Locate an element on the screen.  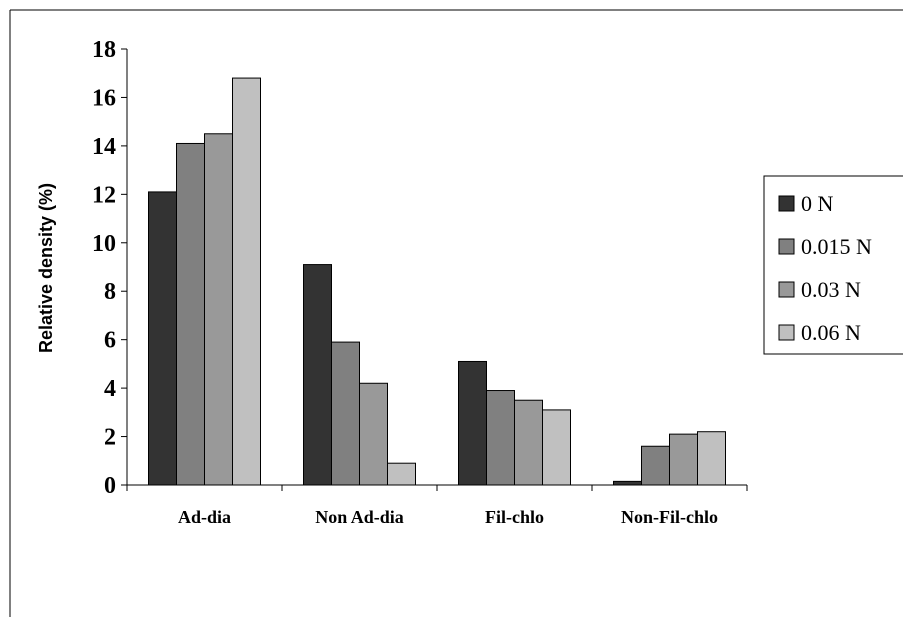
y-tick-label: 10 is located at coordinates (104, 244).